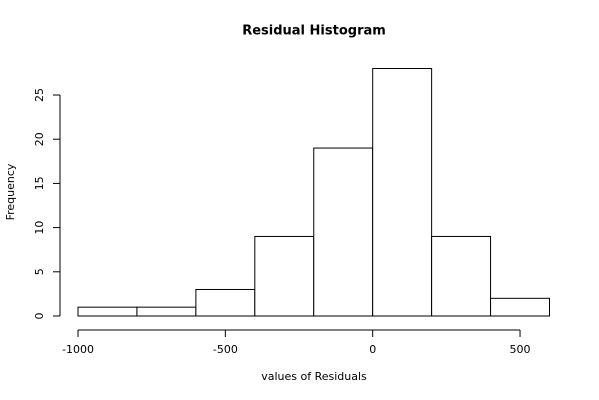  Describe the element at coordinates (78, 349) in the screenshot. I see `x-tick-label: -1000` at that location.